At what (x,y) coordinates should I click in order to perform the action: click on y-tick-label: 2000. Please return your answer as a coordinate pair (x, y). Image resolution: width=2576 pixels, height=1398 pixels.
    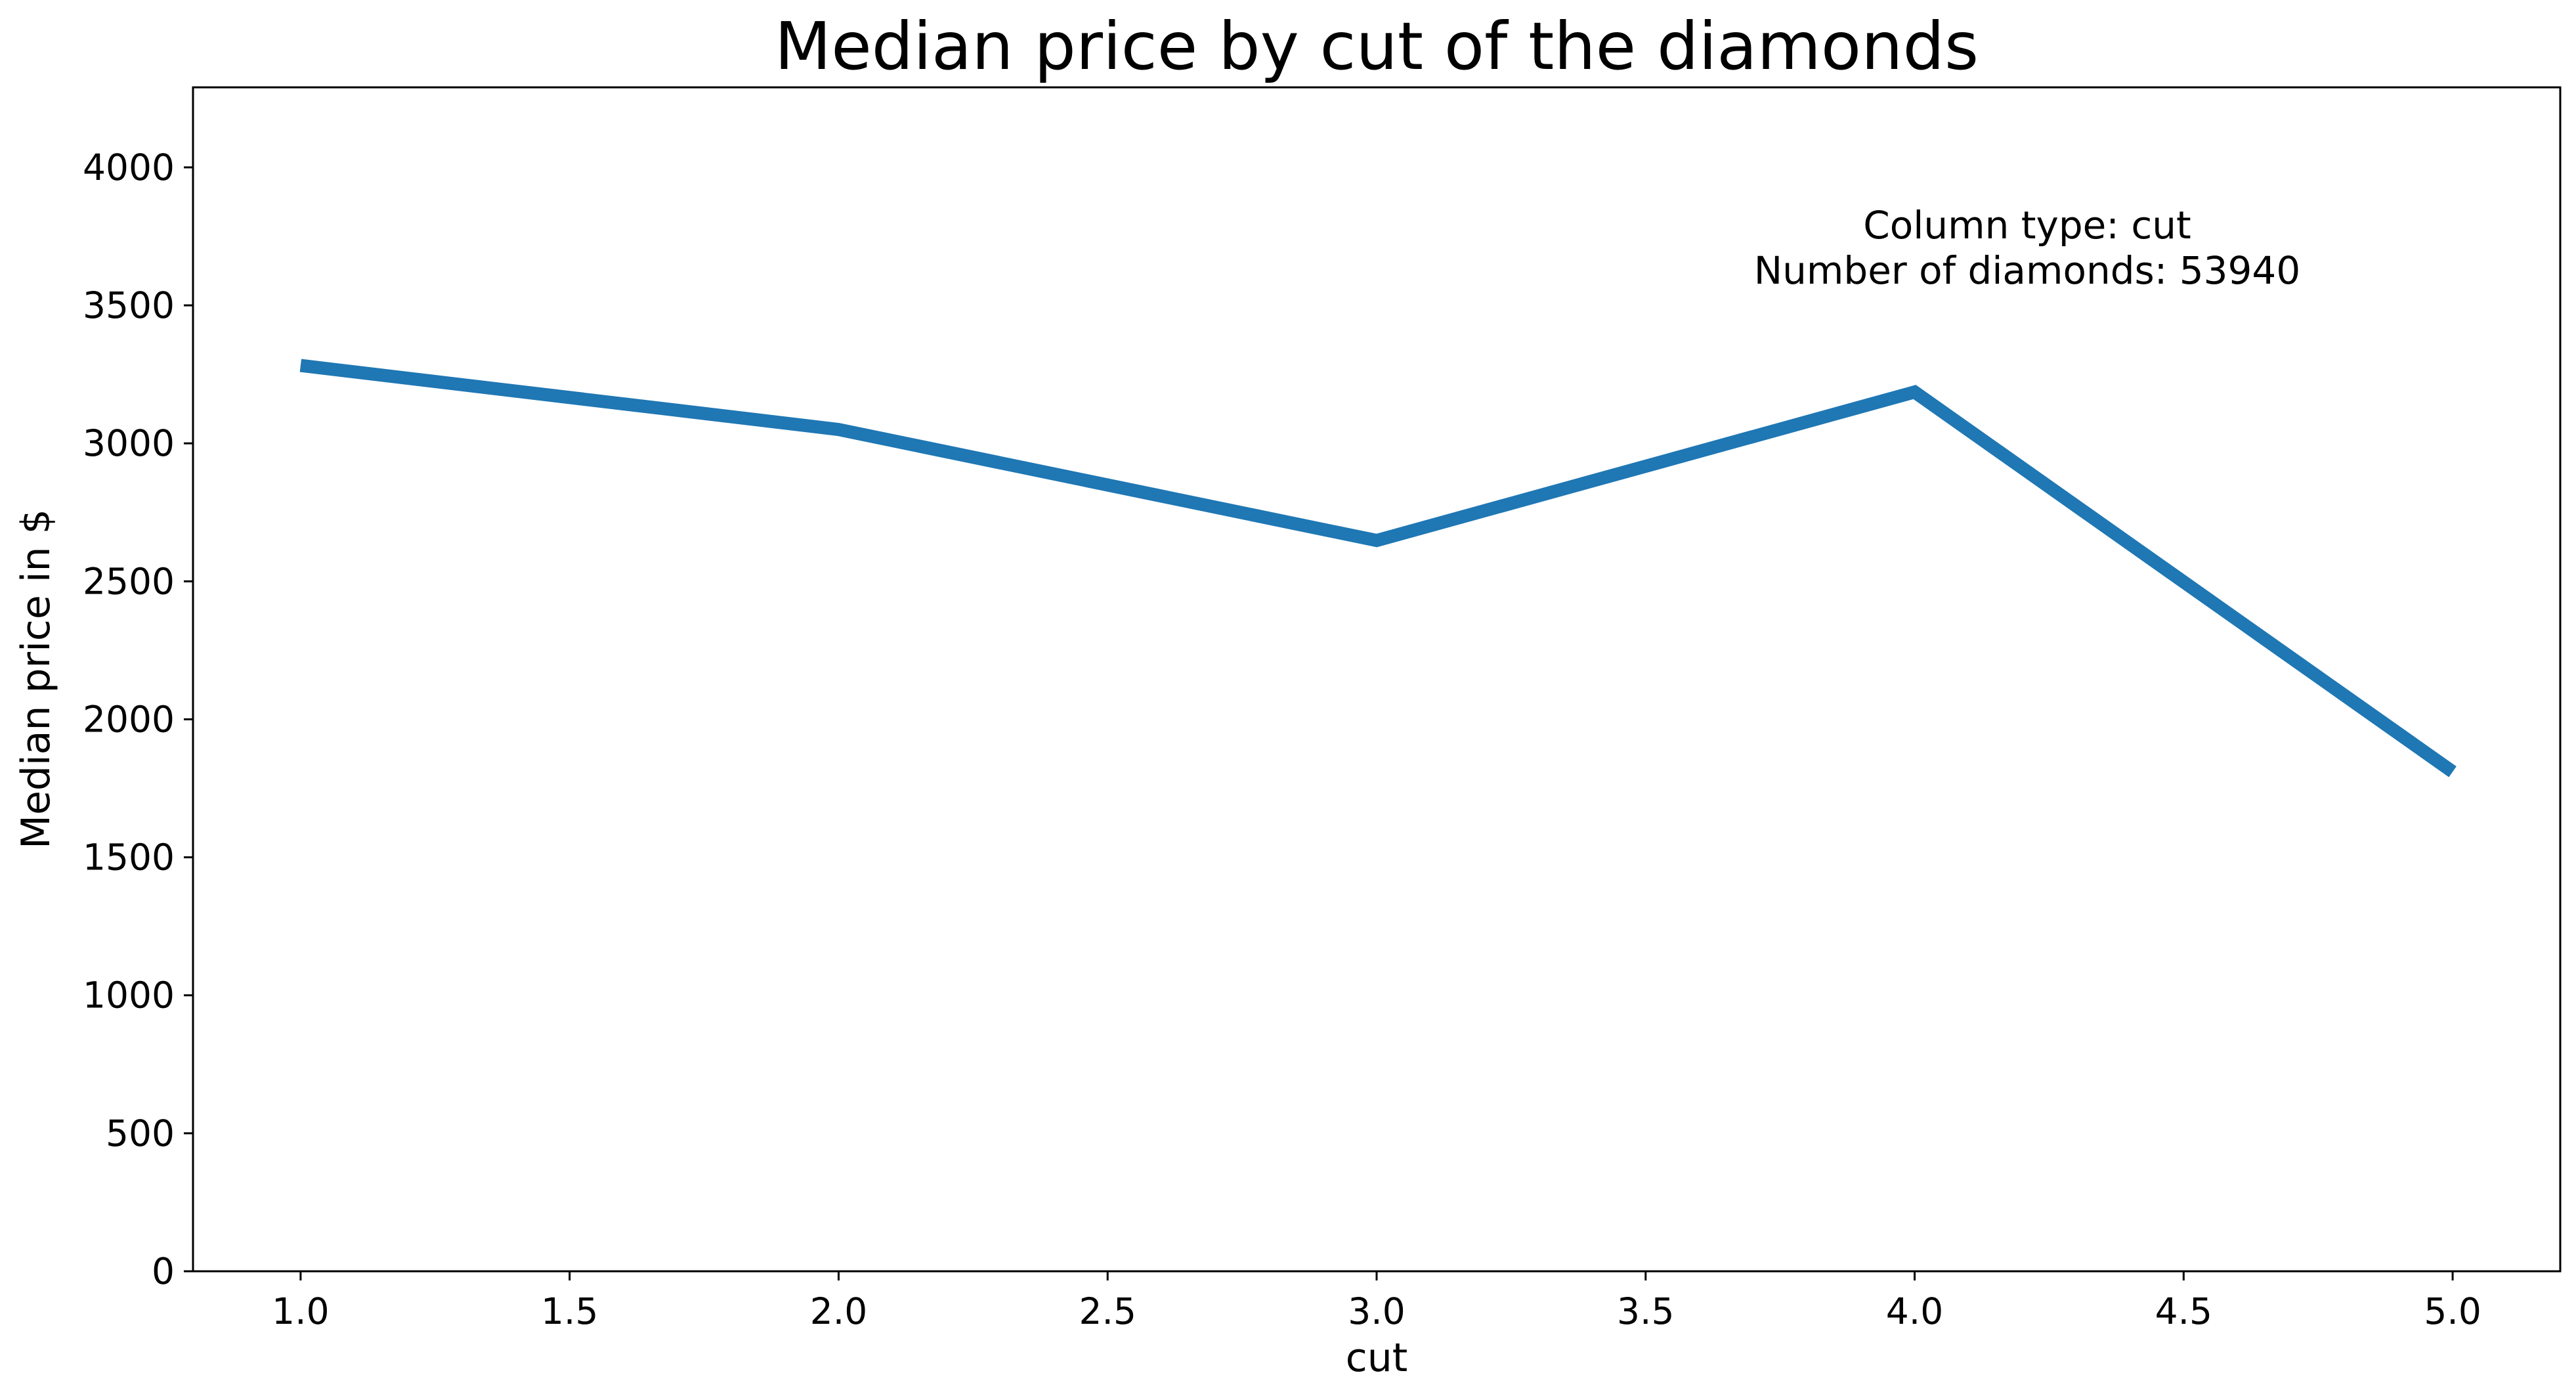
    Looking at the image, I should click on (129, 719).